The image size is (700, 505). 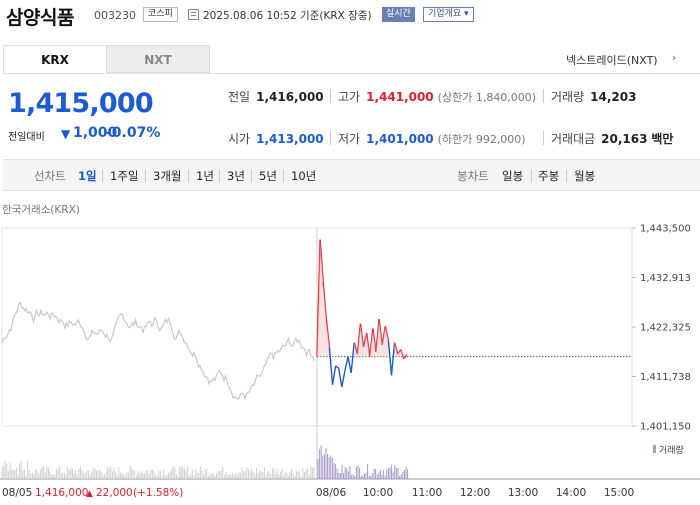 I want to click on stat-unit: 백만, so click(x=662, y=139).